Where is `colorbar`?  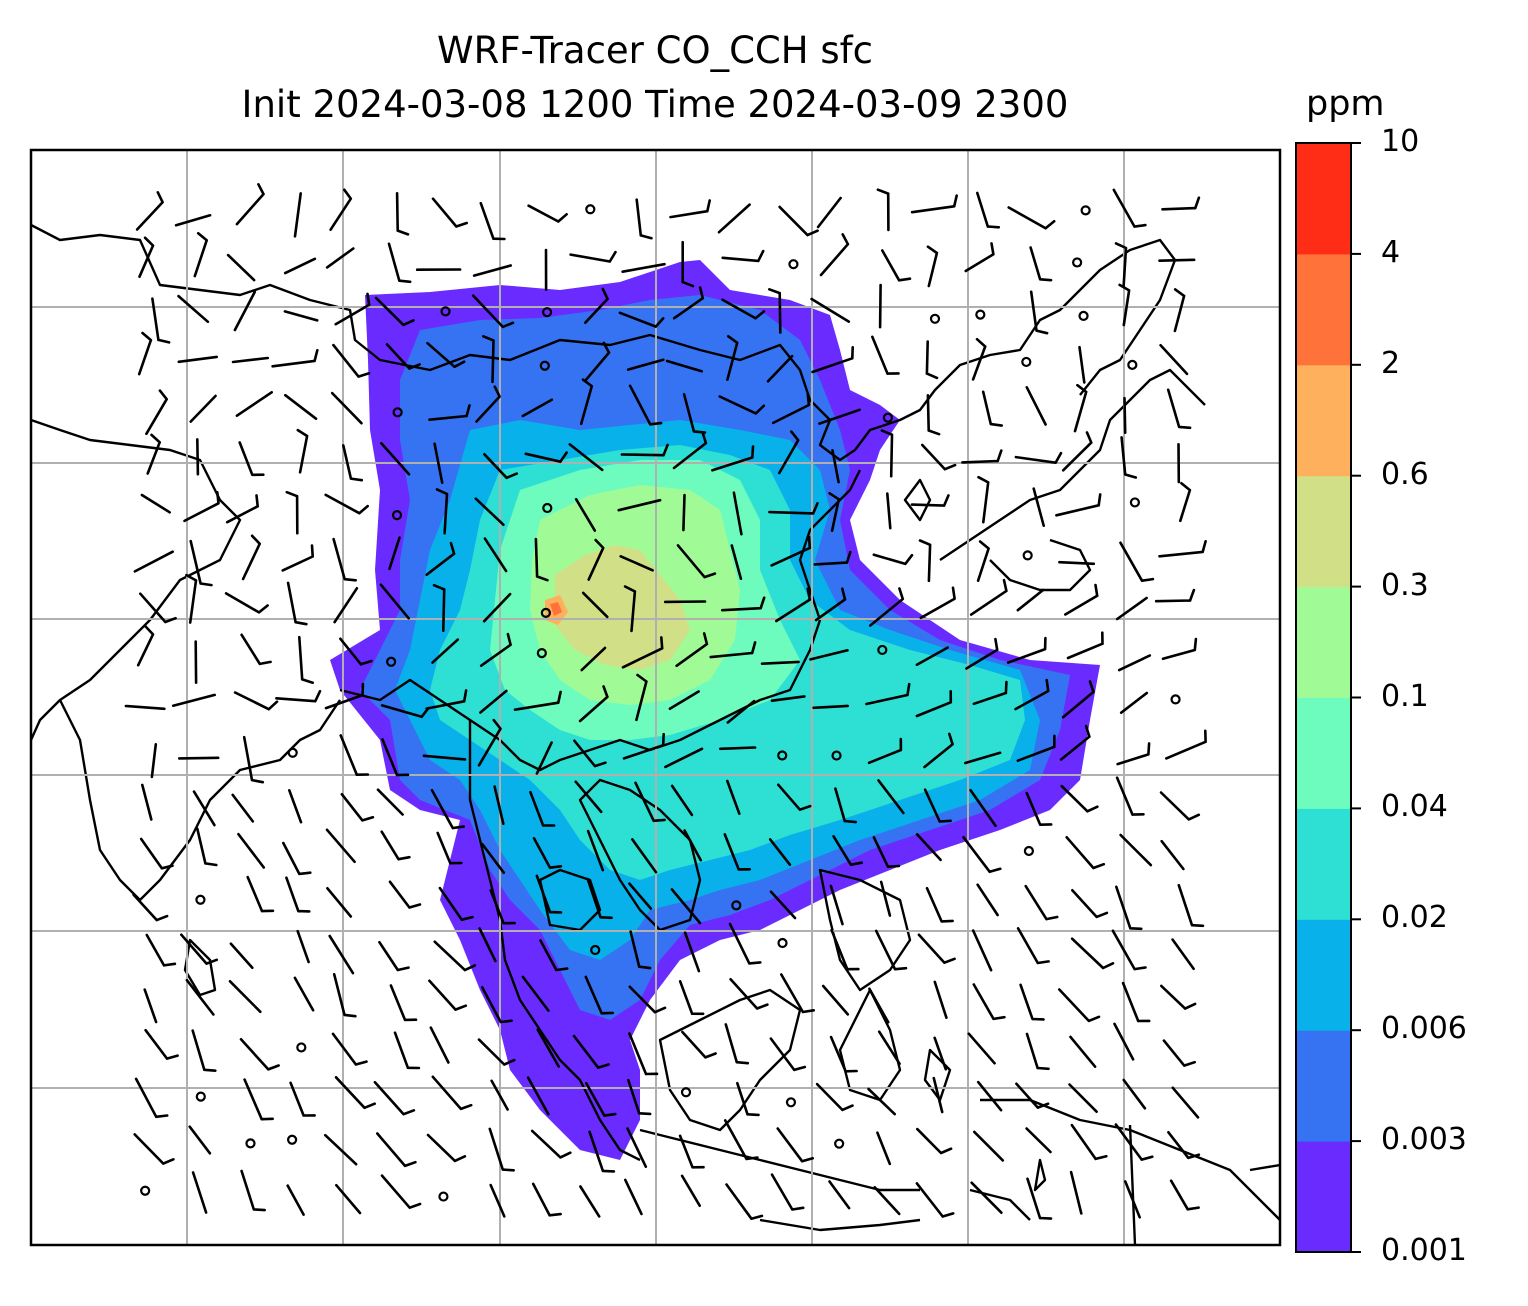
colorbar is located at coordinates (1328, 697).